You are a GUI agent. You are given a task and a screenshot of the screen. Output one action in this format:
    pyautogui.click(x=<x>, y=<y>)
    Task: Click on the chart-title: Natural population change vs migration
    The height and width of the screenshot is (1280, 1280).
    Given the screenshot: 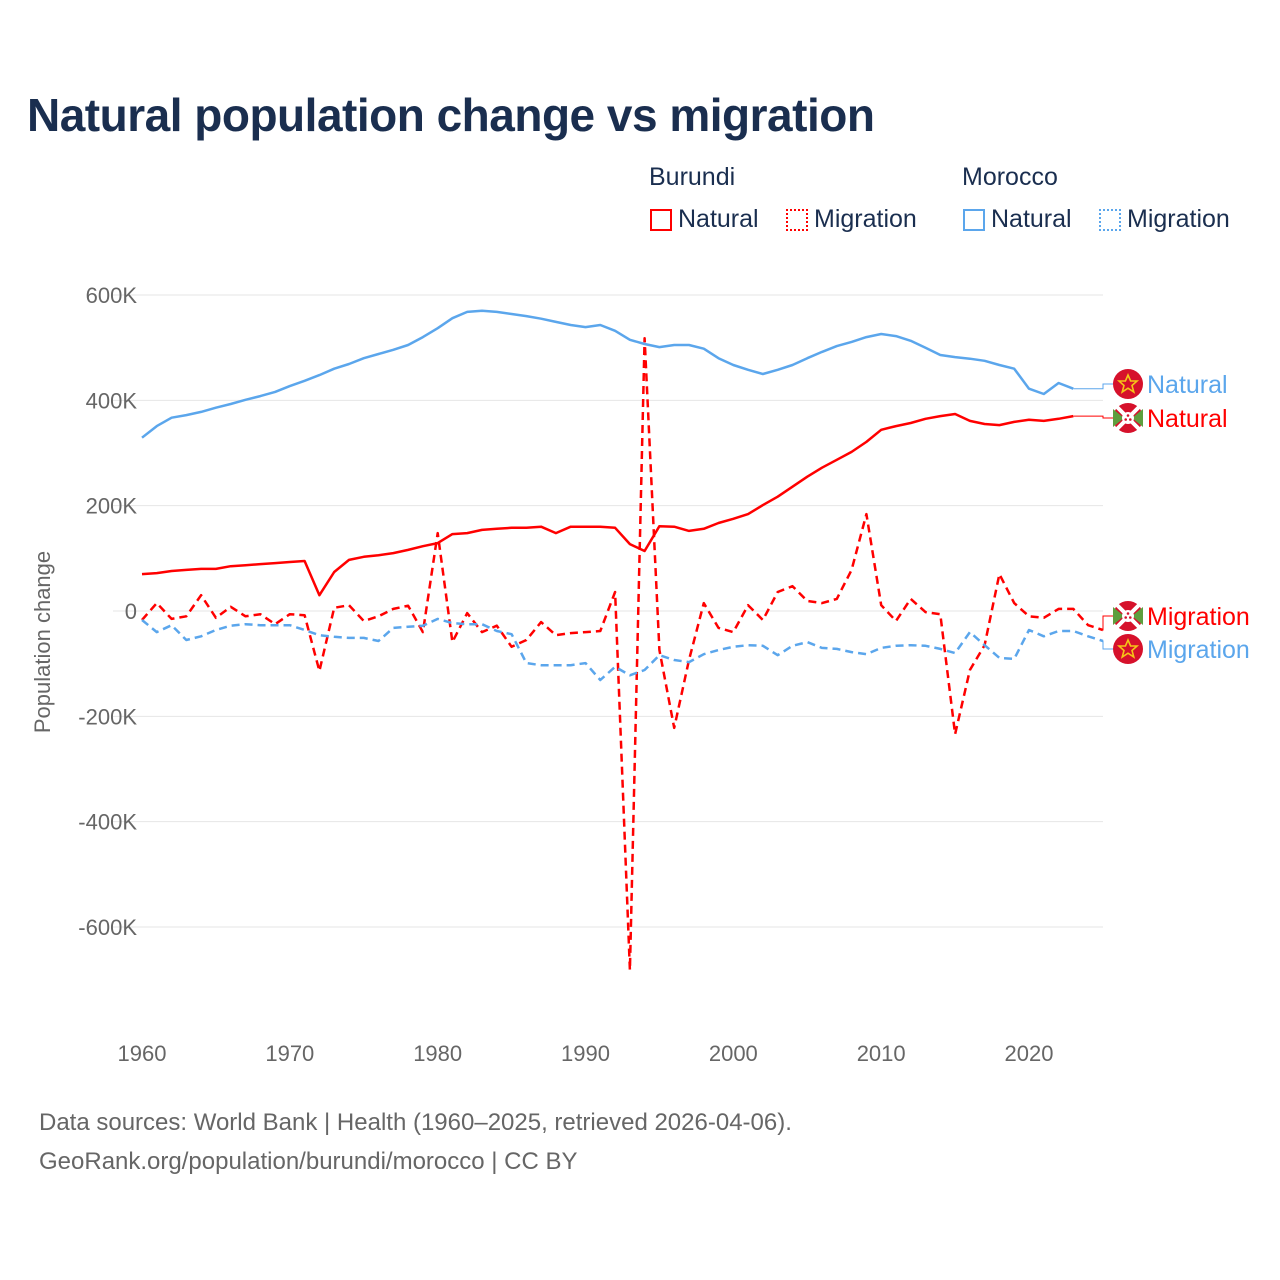 What is the action you would take?
    pyautogui.click(x=451, y=115)
    